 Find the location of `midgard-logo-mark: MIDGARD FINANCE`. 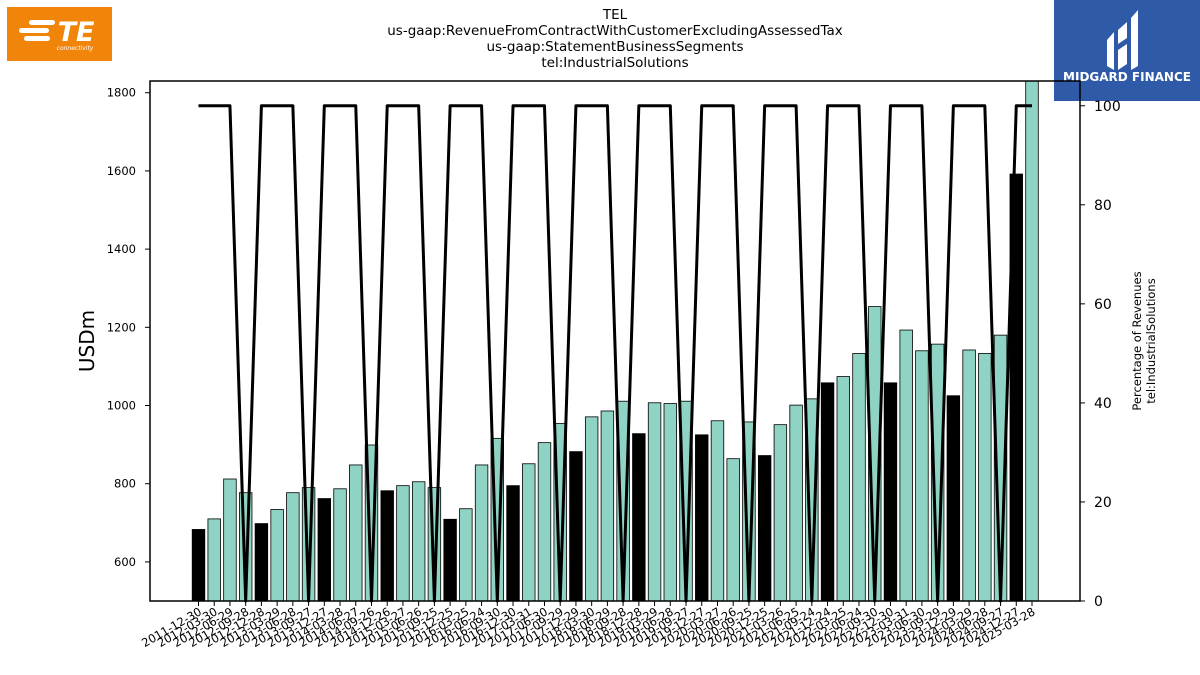

midgard-logo-mark: MIDGARD FINANCE is located at coordinates (1127, 47).